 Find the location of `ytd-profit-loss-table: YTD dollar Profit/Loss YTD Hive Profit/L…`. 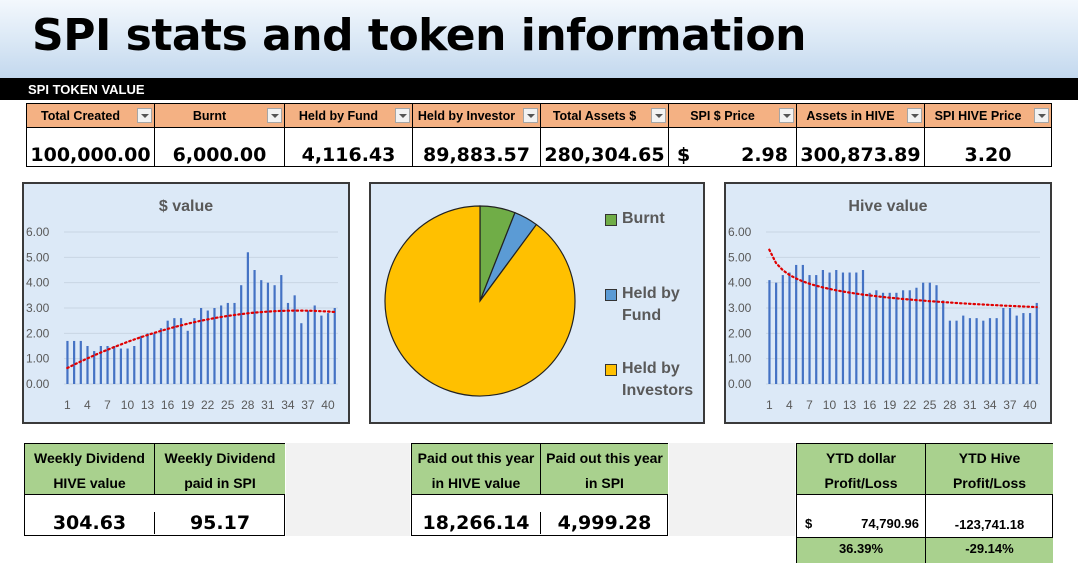

ytd-profit-loss-table: YTD dollar Profit/Loss YTD Hive Profit/L… is located at coordinates (924, 503).